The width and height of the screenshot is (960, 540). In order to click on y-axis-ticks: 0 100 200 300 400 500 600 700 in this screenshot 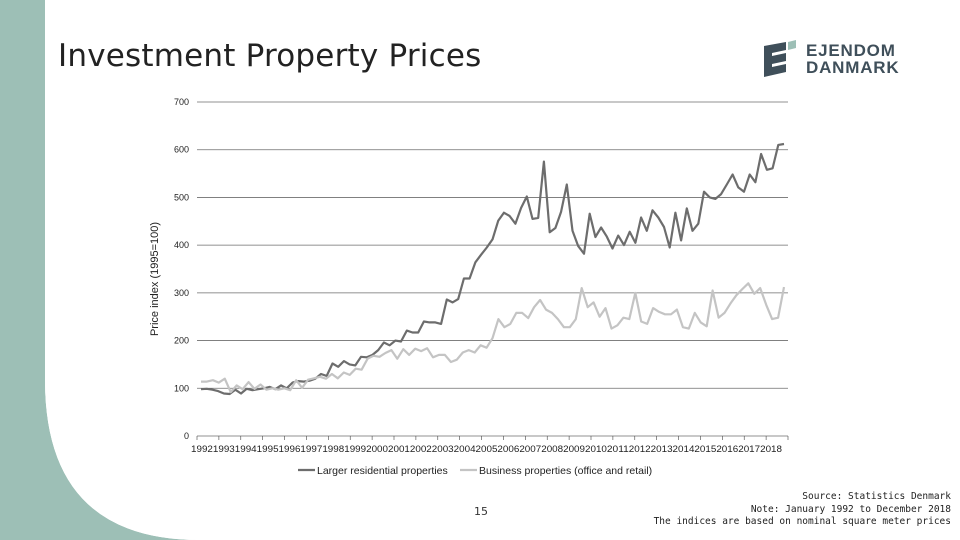, I will do `click(181, 269)`.